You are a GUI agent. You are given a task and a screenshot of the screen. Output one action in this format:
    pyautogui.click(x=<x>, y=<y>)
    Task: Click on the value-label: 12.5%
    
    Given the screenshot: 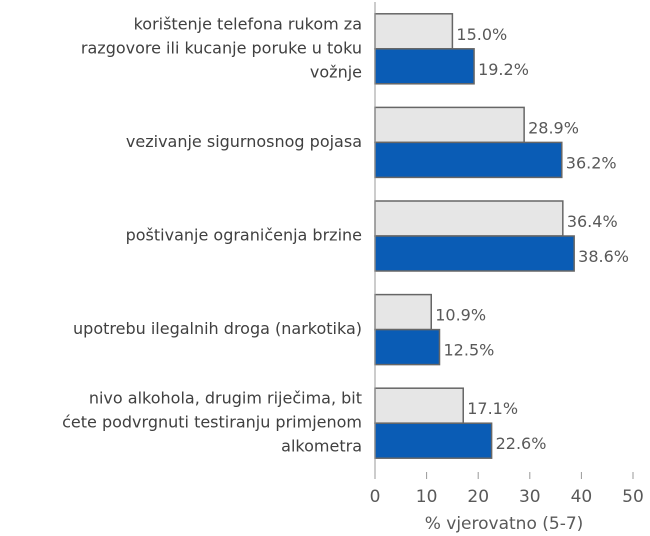 What is the action you would take?
    pyautogui.click(x=469, y=350)
    